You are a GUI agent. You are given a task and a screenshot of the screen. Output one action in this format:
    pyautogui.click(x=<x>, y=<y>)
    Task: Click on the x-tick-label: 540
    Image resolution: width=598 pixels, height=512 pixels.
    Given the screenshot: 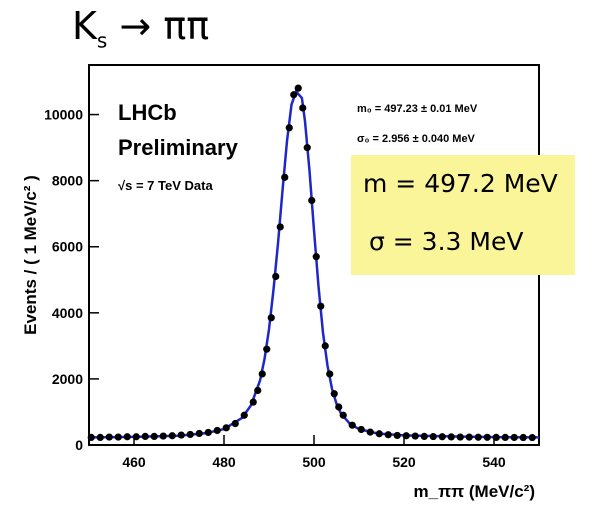 What is the action you would take?
    pyautogui.click(x=494, y=462)
    